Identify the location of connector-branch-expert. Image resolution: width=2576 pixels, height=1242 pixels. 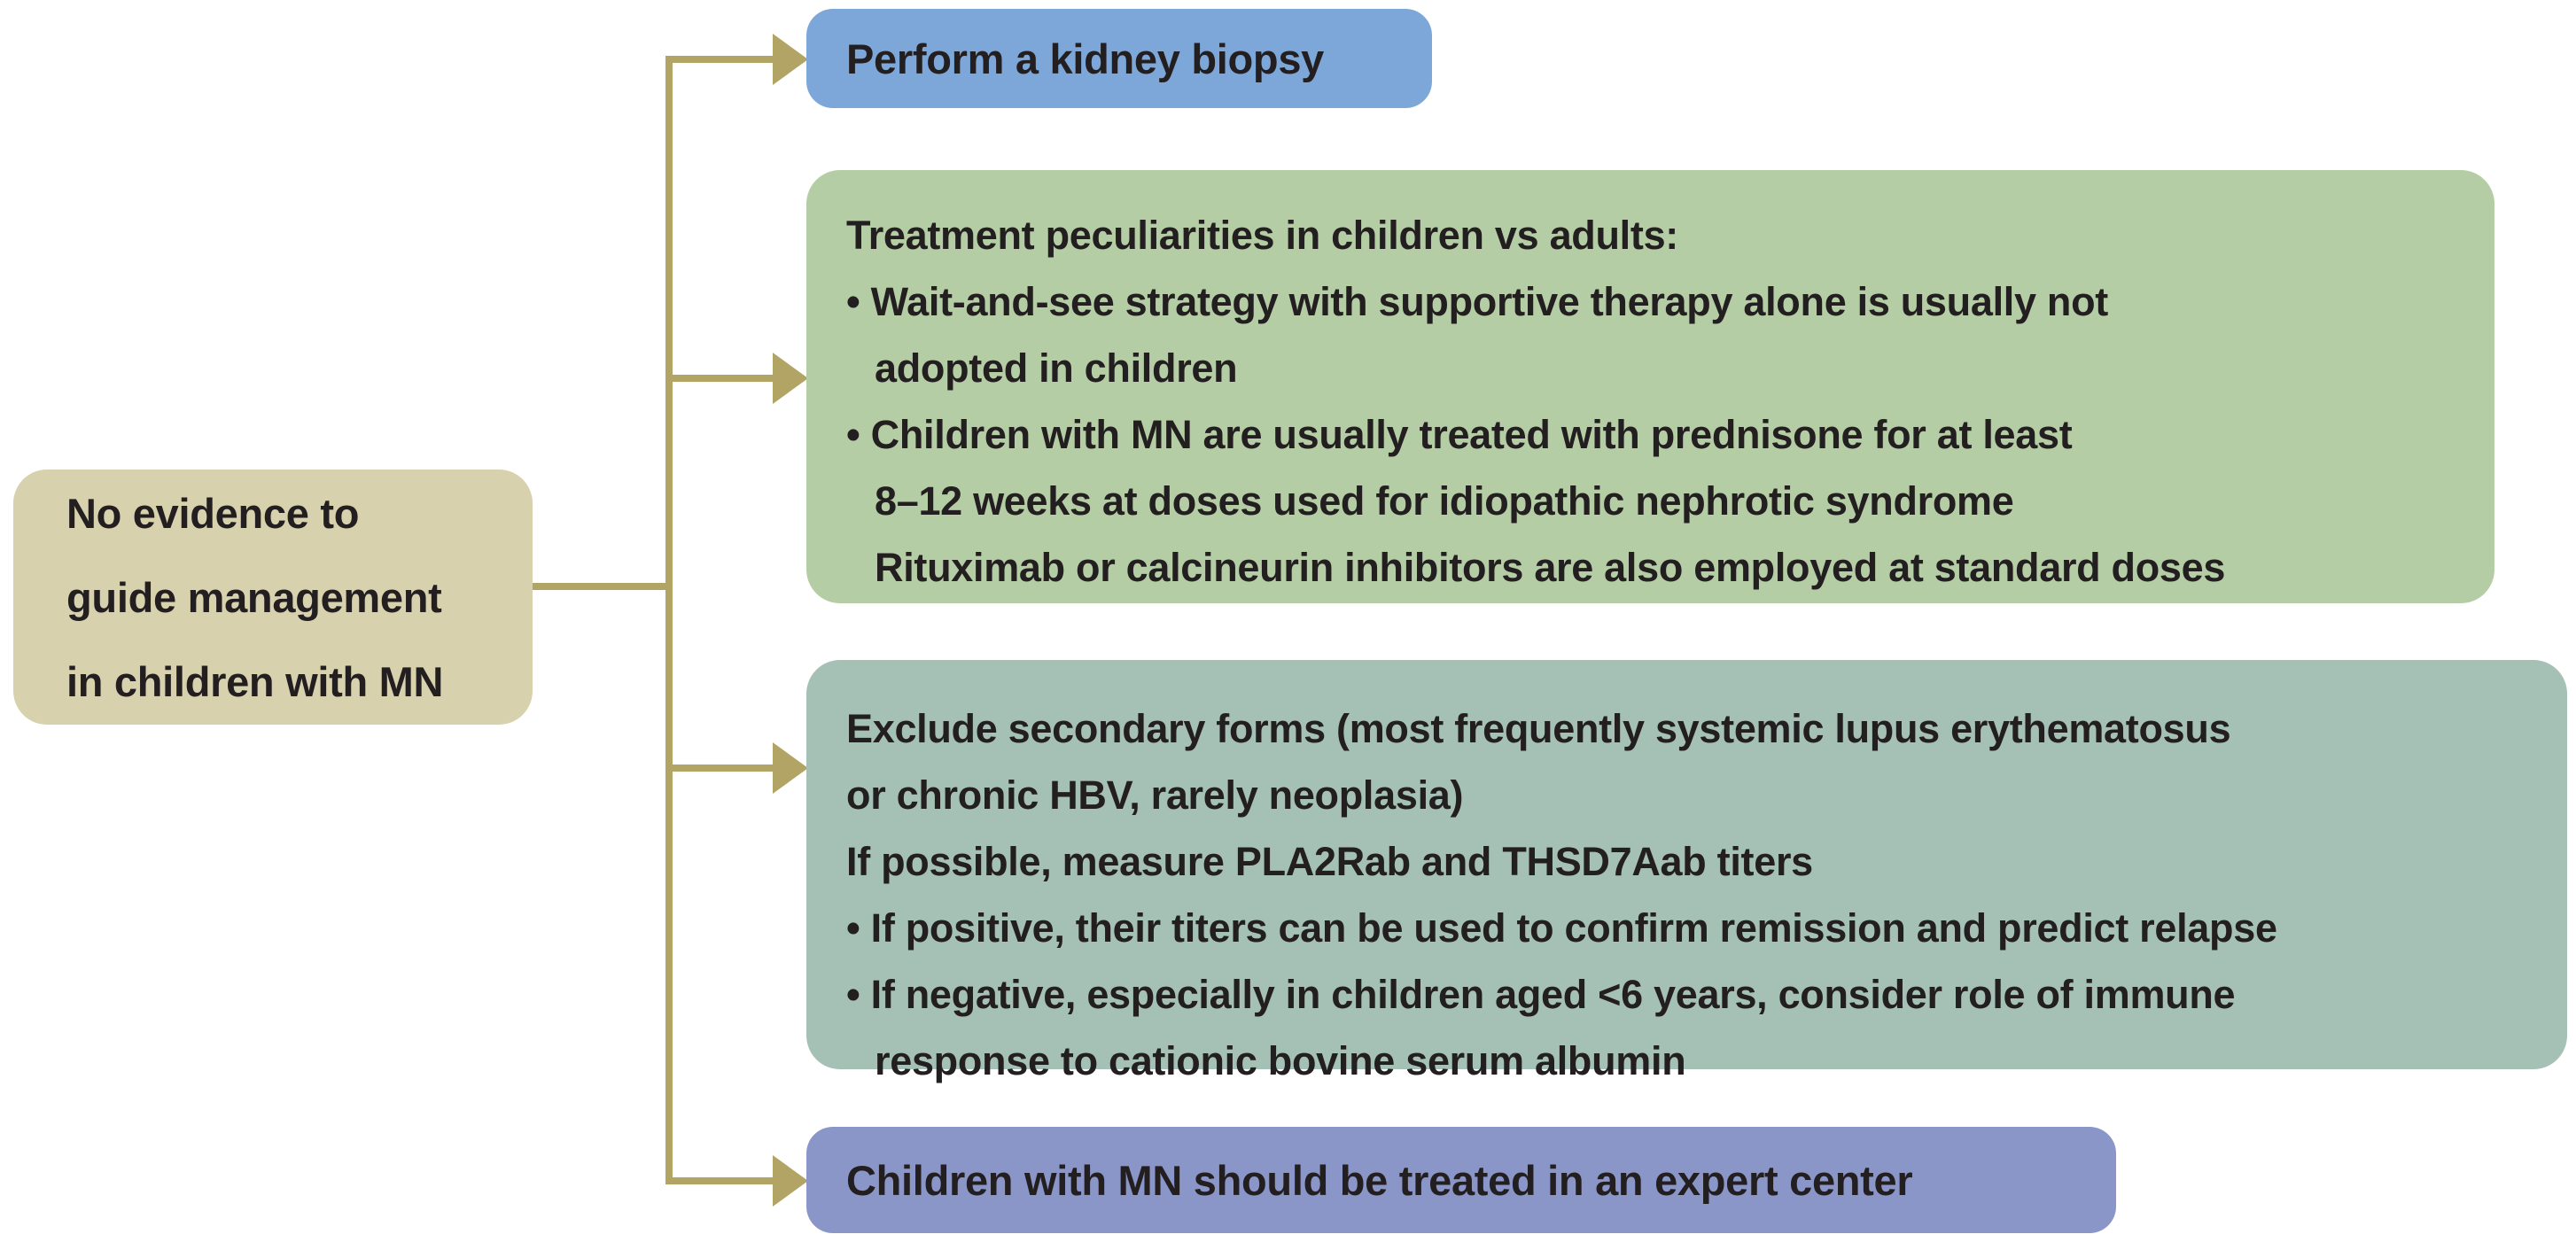
(722, 1180).